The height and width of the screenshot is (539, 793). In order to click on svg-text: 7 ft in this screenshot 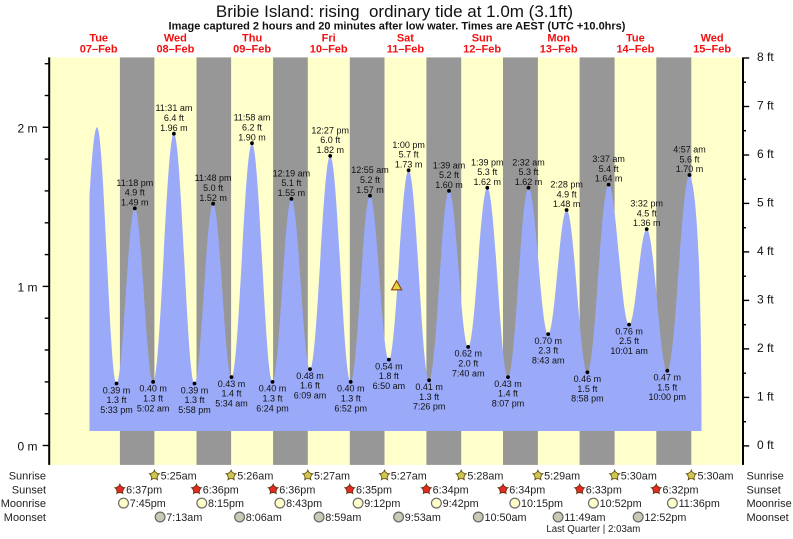, I will do `click(765, 106)`.